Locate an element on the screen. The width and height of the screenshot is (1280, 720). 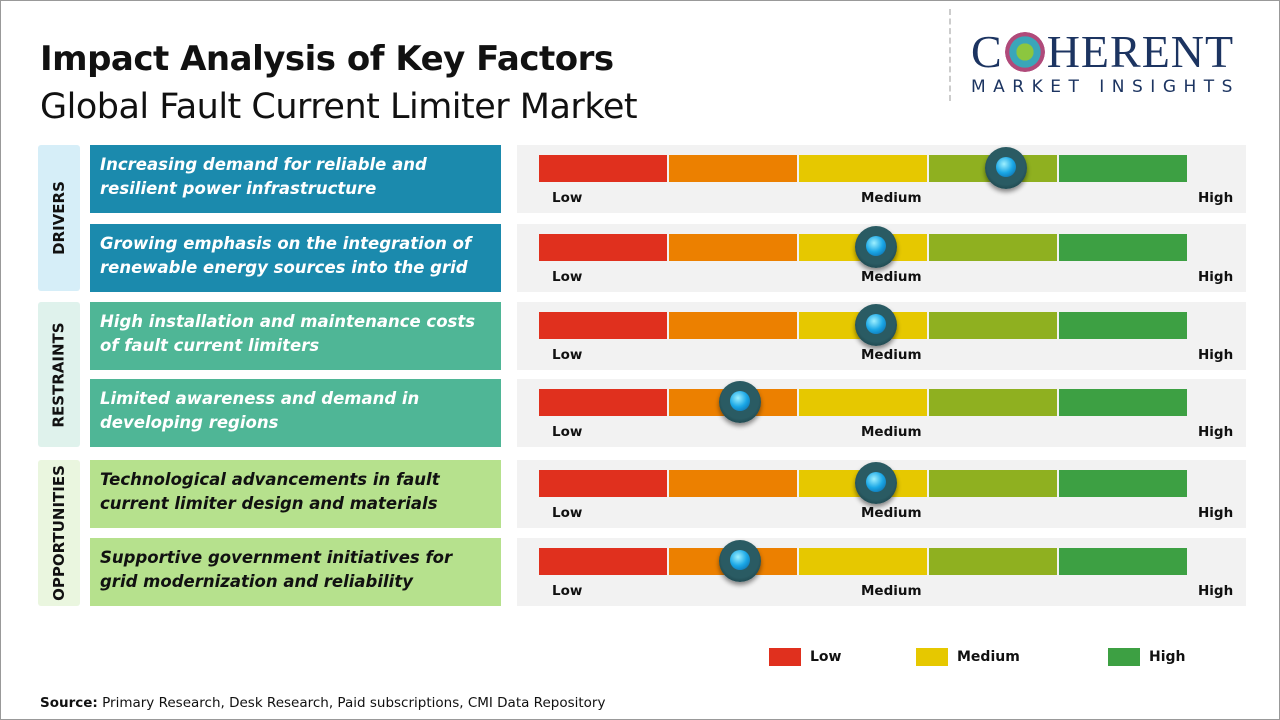
page-subtitle: Global Fault Current Limiter Market is located at coordinates (339, 107).